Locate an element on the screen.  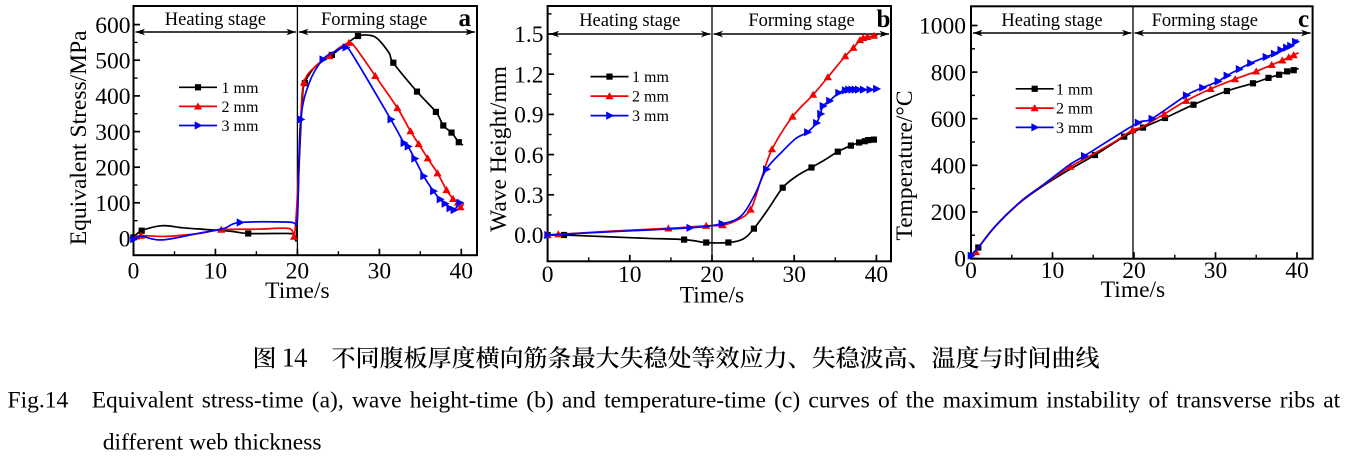
svg-text: Equivalent Stress/MPa is located at coordinates (79, 137).